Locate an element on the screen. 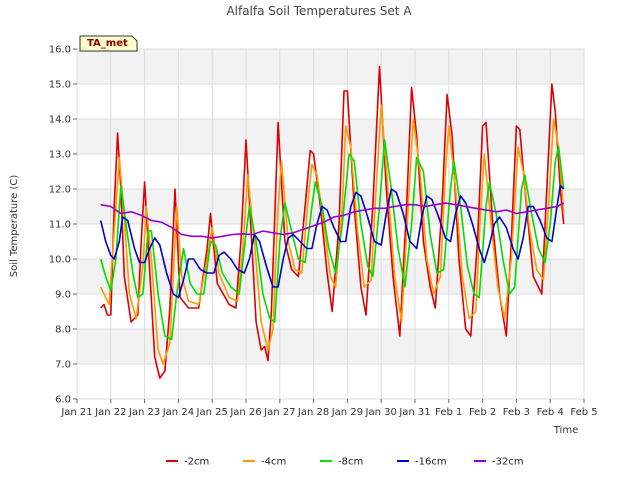  y-tick-label: 12.0 is located at coordinates (60, 190).